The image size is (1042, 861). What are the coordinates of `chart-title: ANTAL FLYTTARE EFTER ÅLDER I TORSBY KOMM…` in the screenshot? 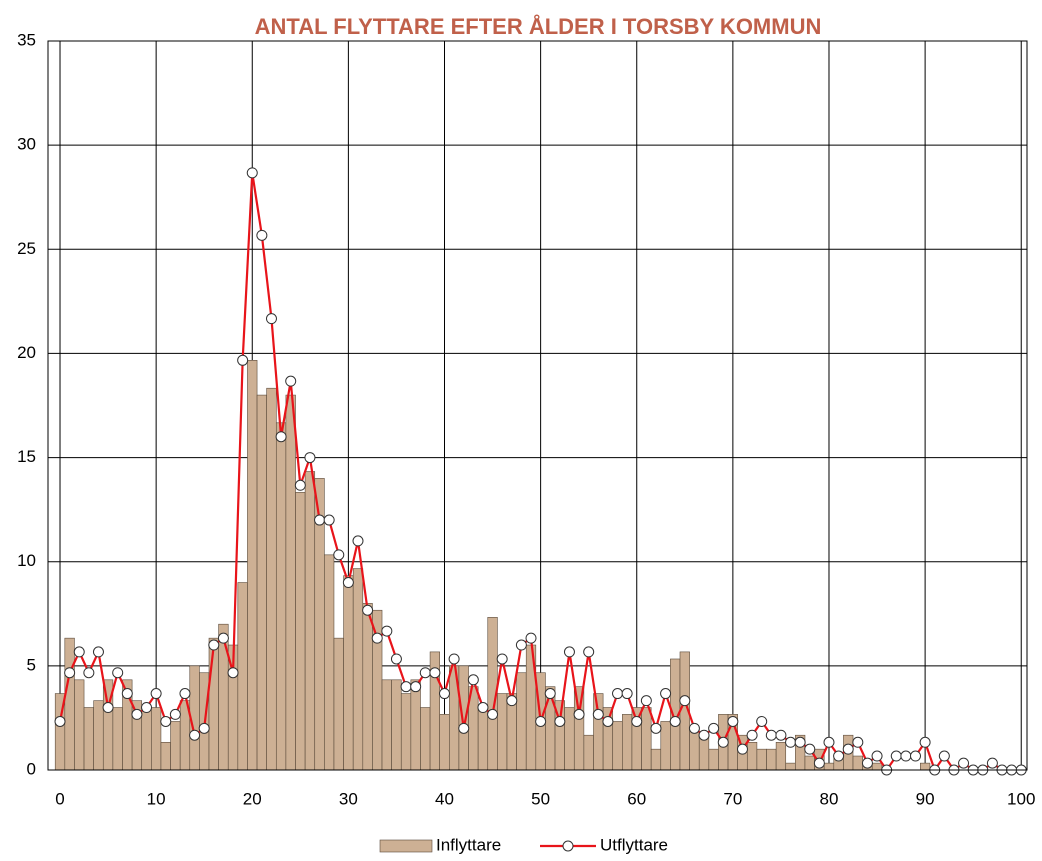 It's located at (538, 26).